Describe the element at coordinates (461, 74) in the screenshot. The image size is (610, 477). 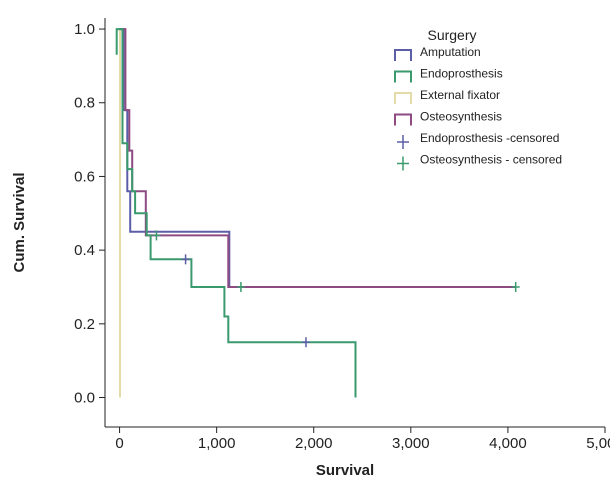
I see `legend-label: Endoprosthesis` at that location.